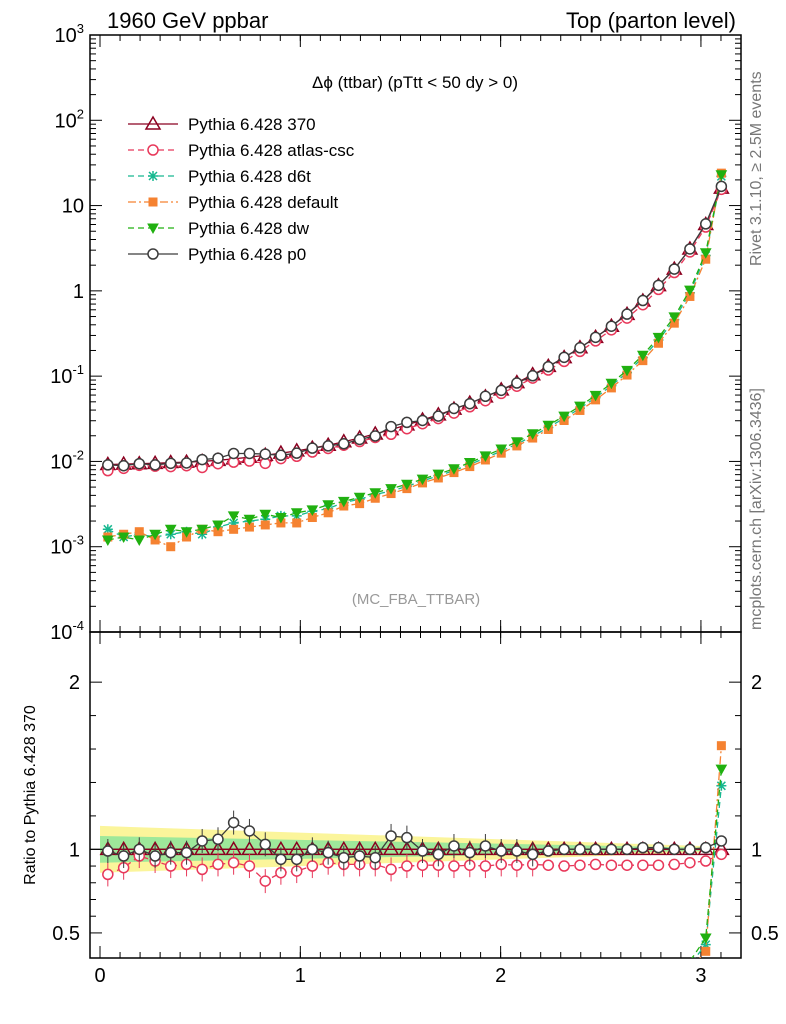 The width and height of the screenshot is (786, 1024). Describe the element at coordinates (99, 976) in the screenshot. I see `xtick-label: 0` at that location.